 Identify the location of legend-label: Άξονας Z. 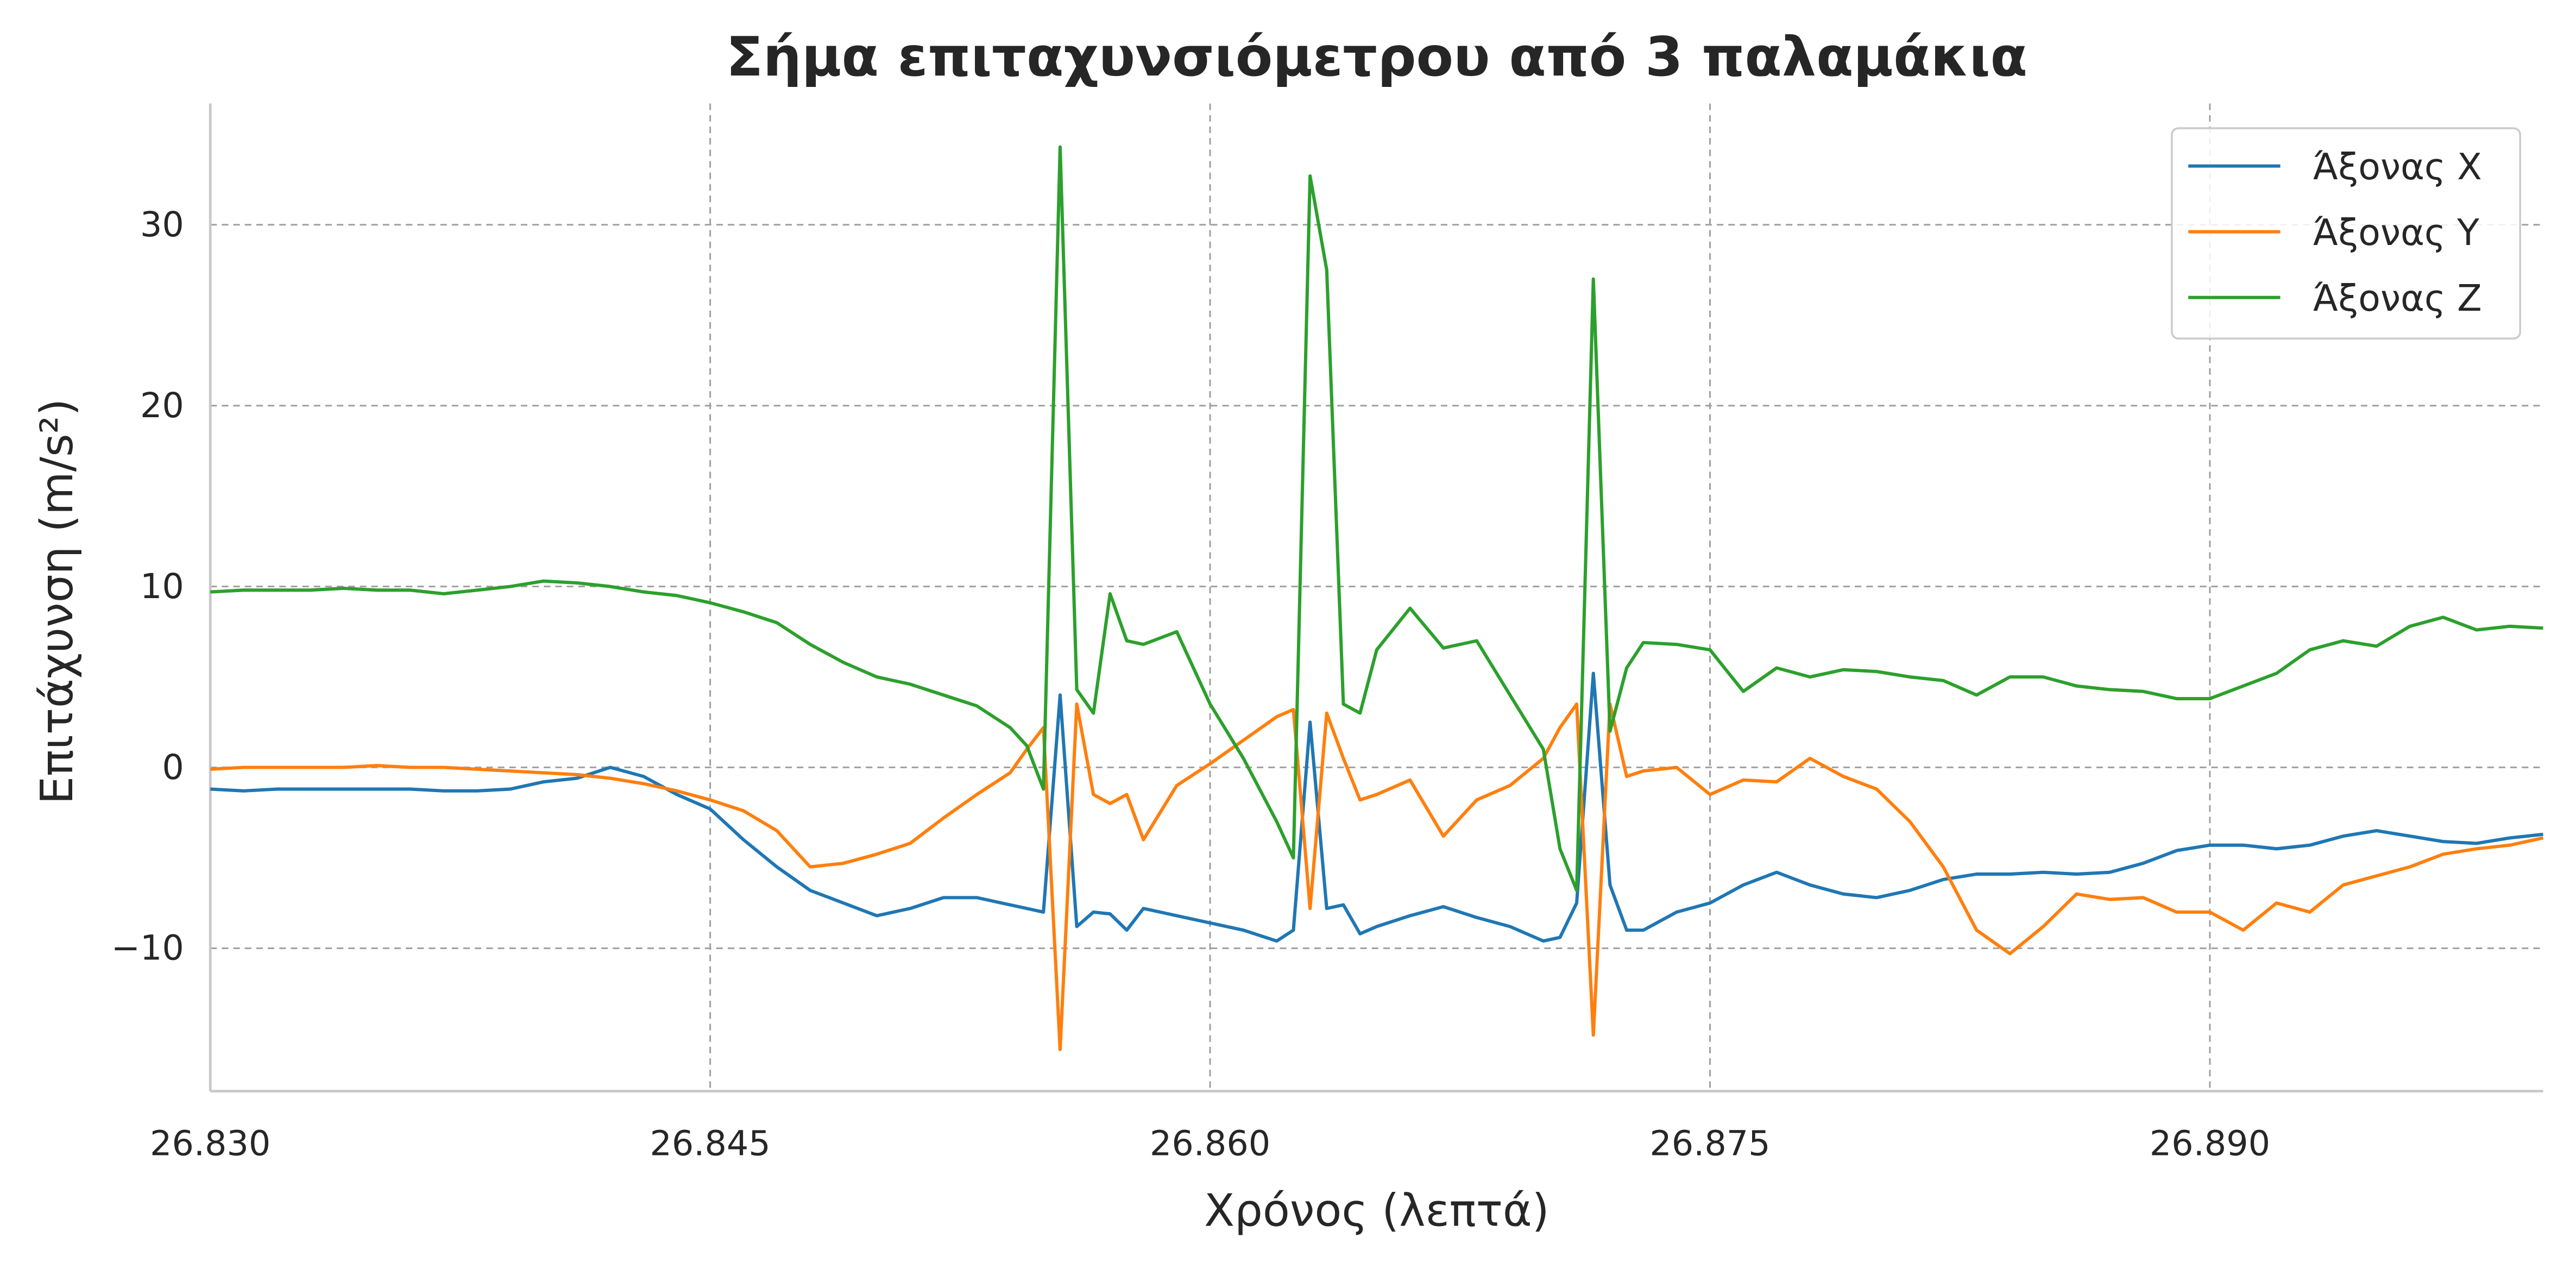
(2398, 298).